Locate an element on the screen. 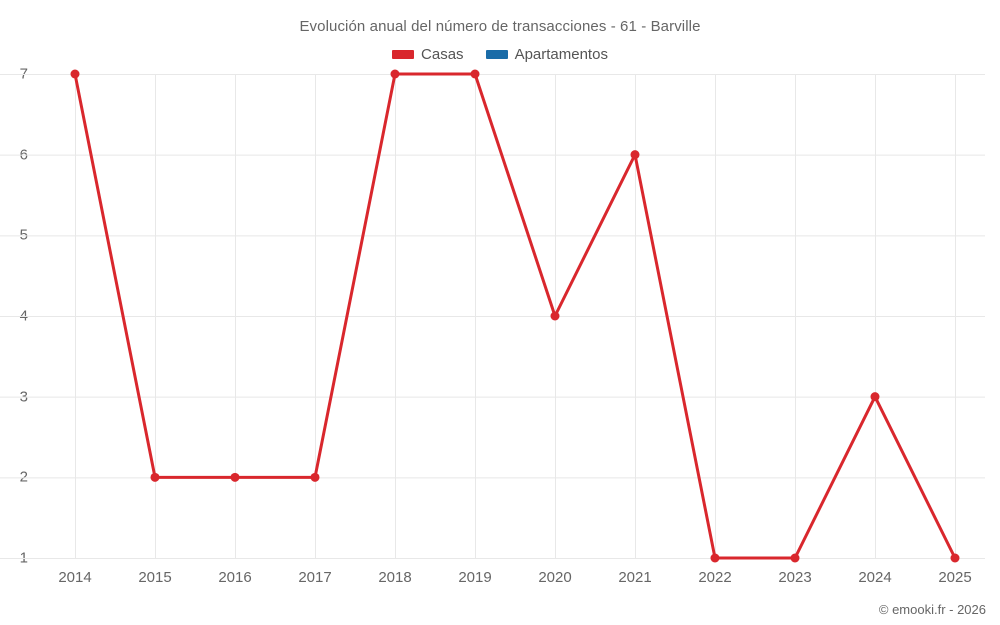 Image resolution: width=1000 pixels, height=625 pixels. chart-legend: Casas Apartamentos is located at coordinates (500, 54).